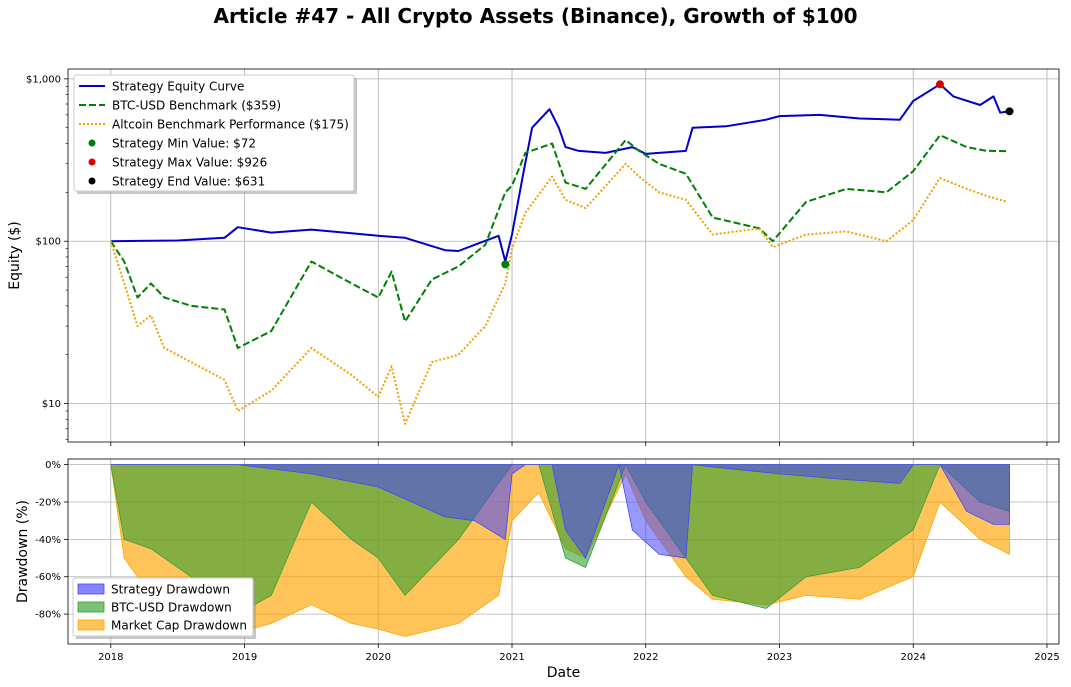 Image resolution: width=1071 pixels, height=687 pixels. What do you see at coordinates (178, 87) in the screenshot?
I see `legend-label-strategy-equity-curve: Strategy Equity Curve` at bounding box center [178, 87].